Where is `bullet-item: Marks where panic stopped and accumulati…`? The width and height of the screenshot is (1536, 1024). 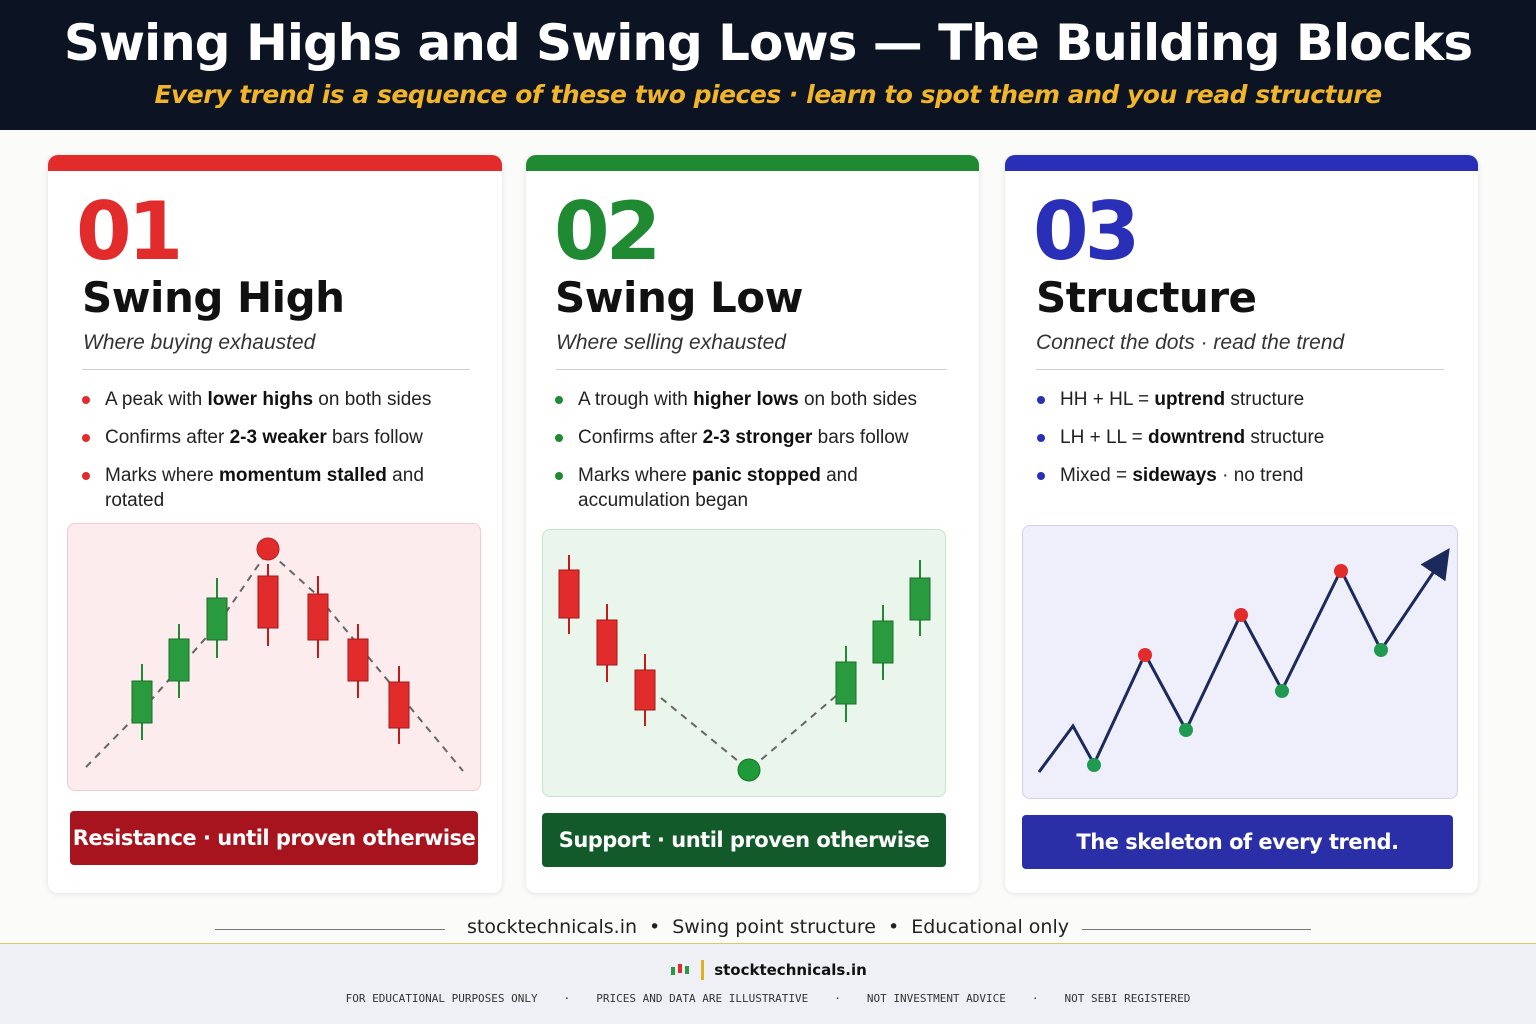
bullet-item: Marks where panic stopped and accumulati… is located at coordinates (737, 488).